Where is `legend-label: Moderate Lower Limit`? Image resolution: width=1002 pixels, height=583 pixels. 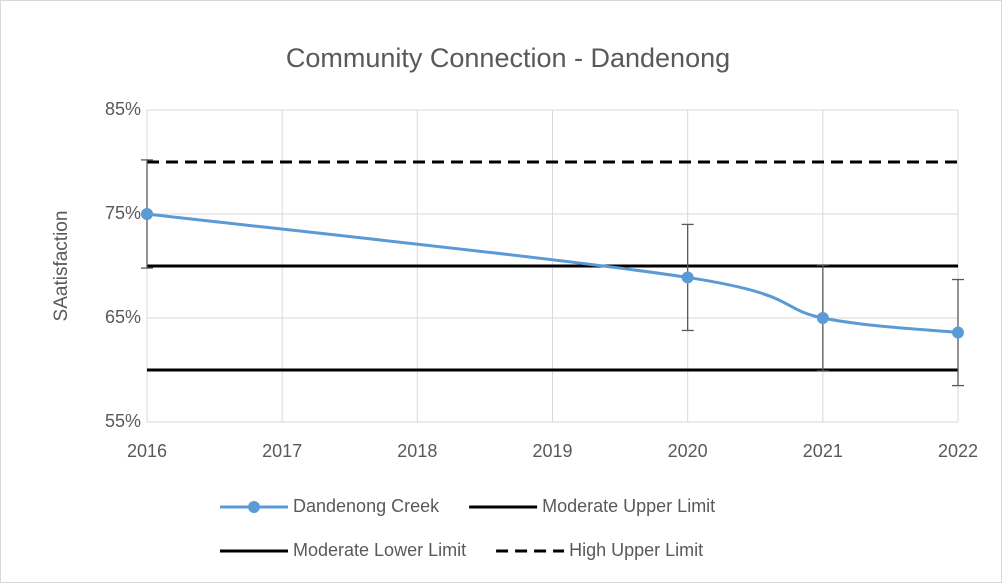
legend-label: Moderate Lower Limit is located at coordinates (379, 550).